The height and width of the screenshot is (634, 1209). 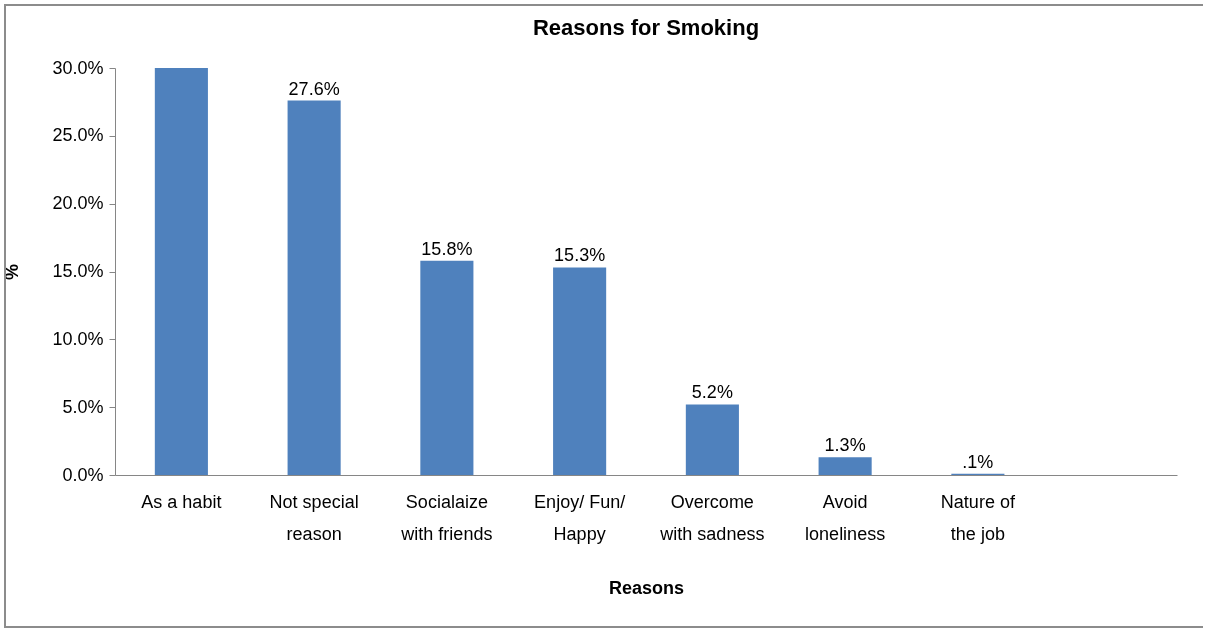 I want to click on data-label: .1%, so click(x=978, y=461).